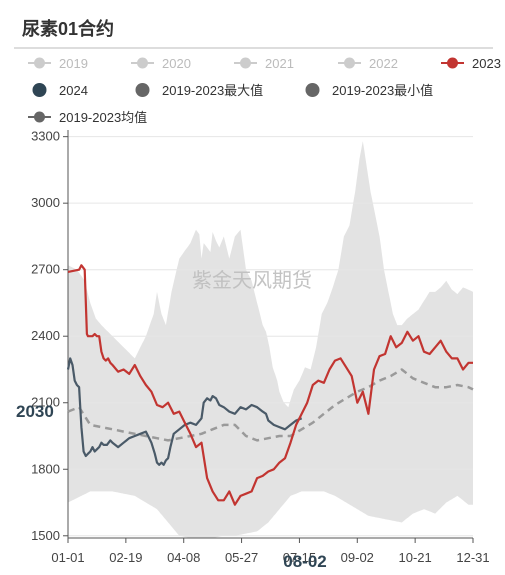 This screenshot has width=505, height=575. I want to click on series-2019-2023-mean, so click(270, 405).